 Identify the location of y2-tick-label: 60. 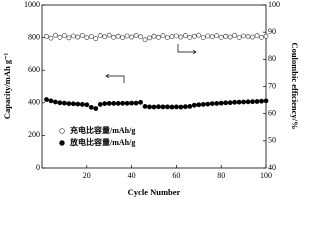
(272, 112).